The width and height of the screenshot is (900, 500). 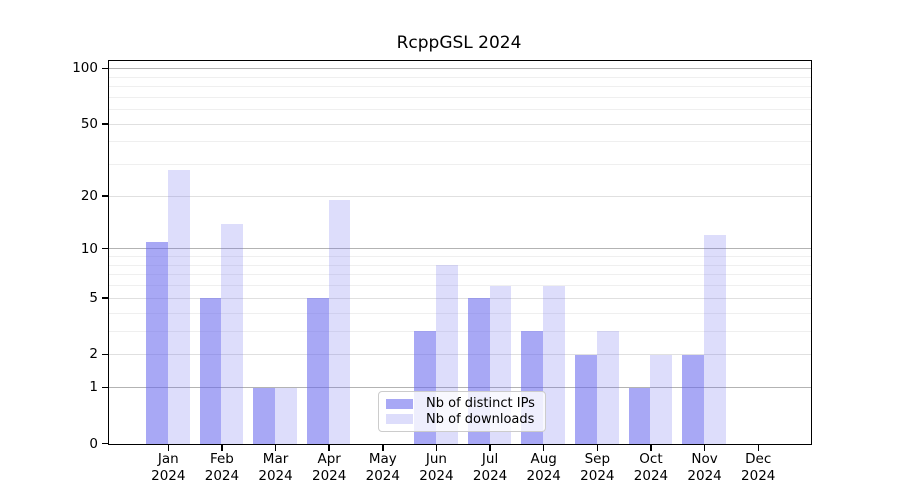 I want to click on x-tick-label-nov: Nov 2024, so click(x=704, y=467).